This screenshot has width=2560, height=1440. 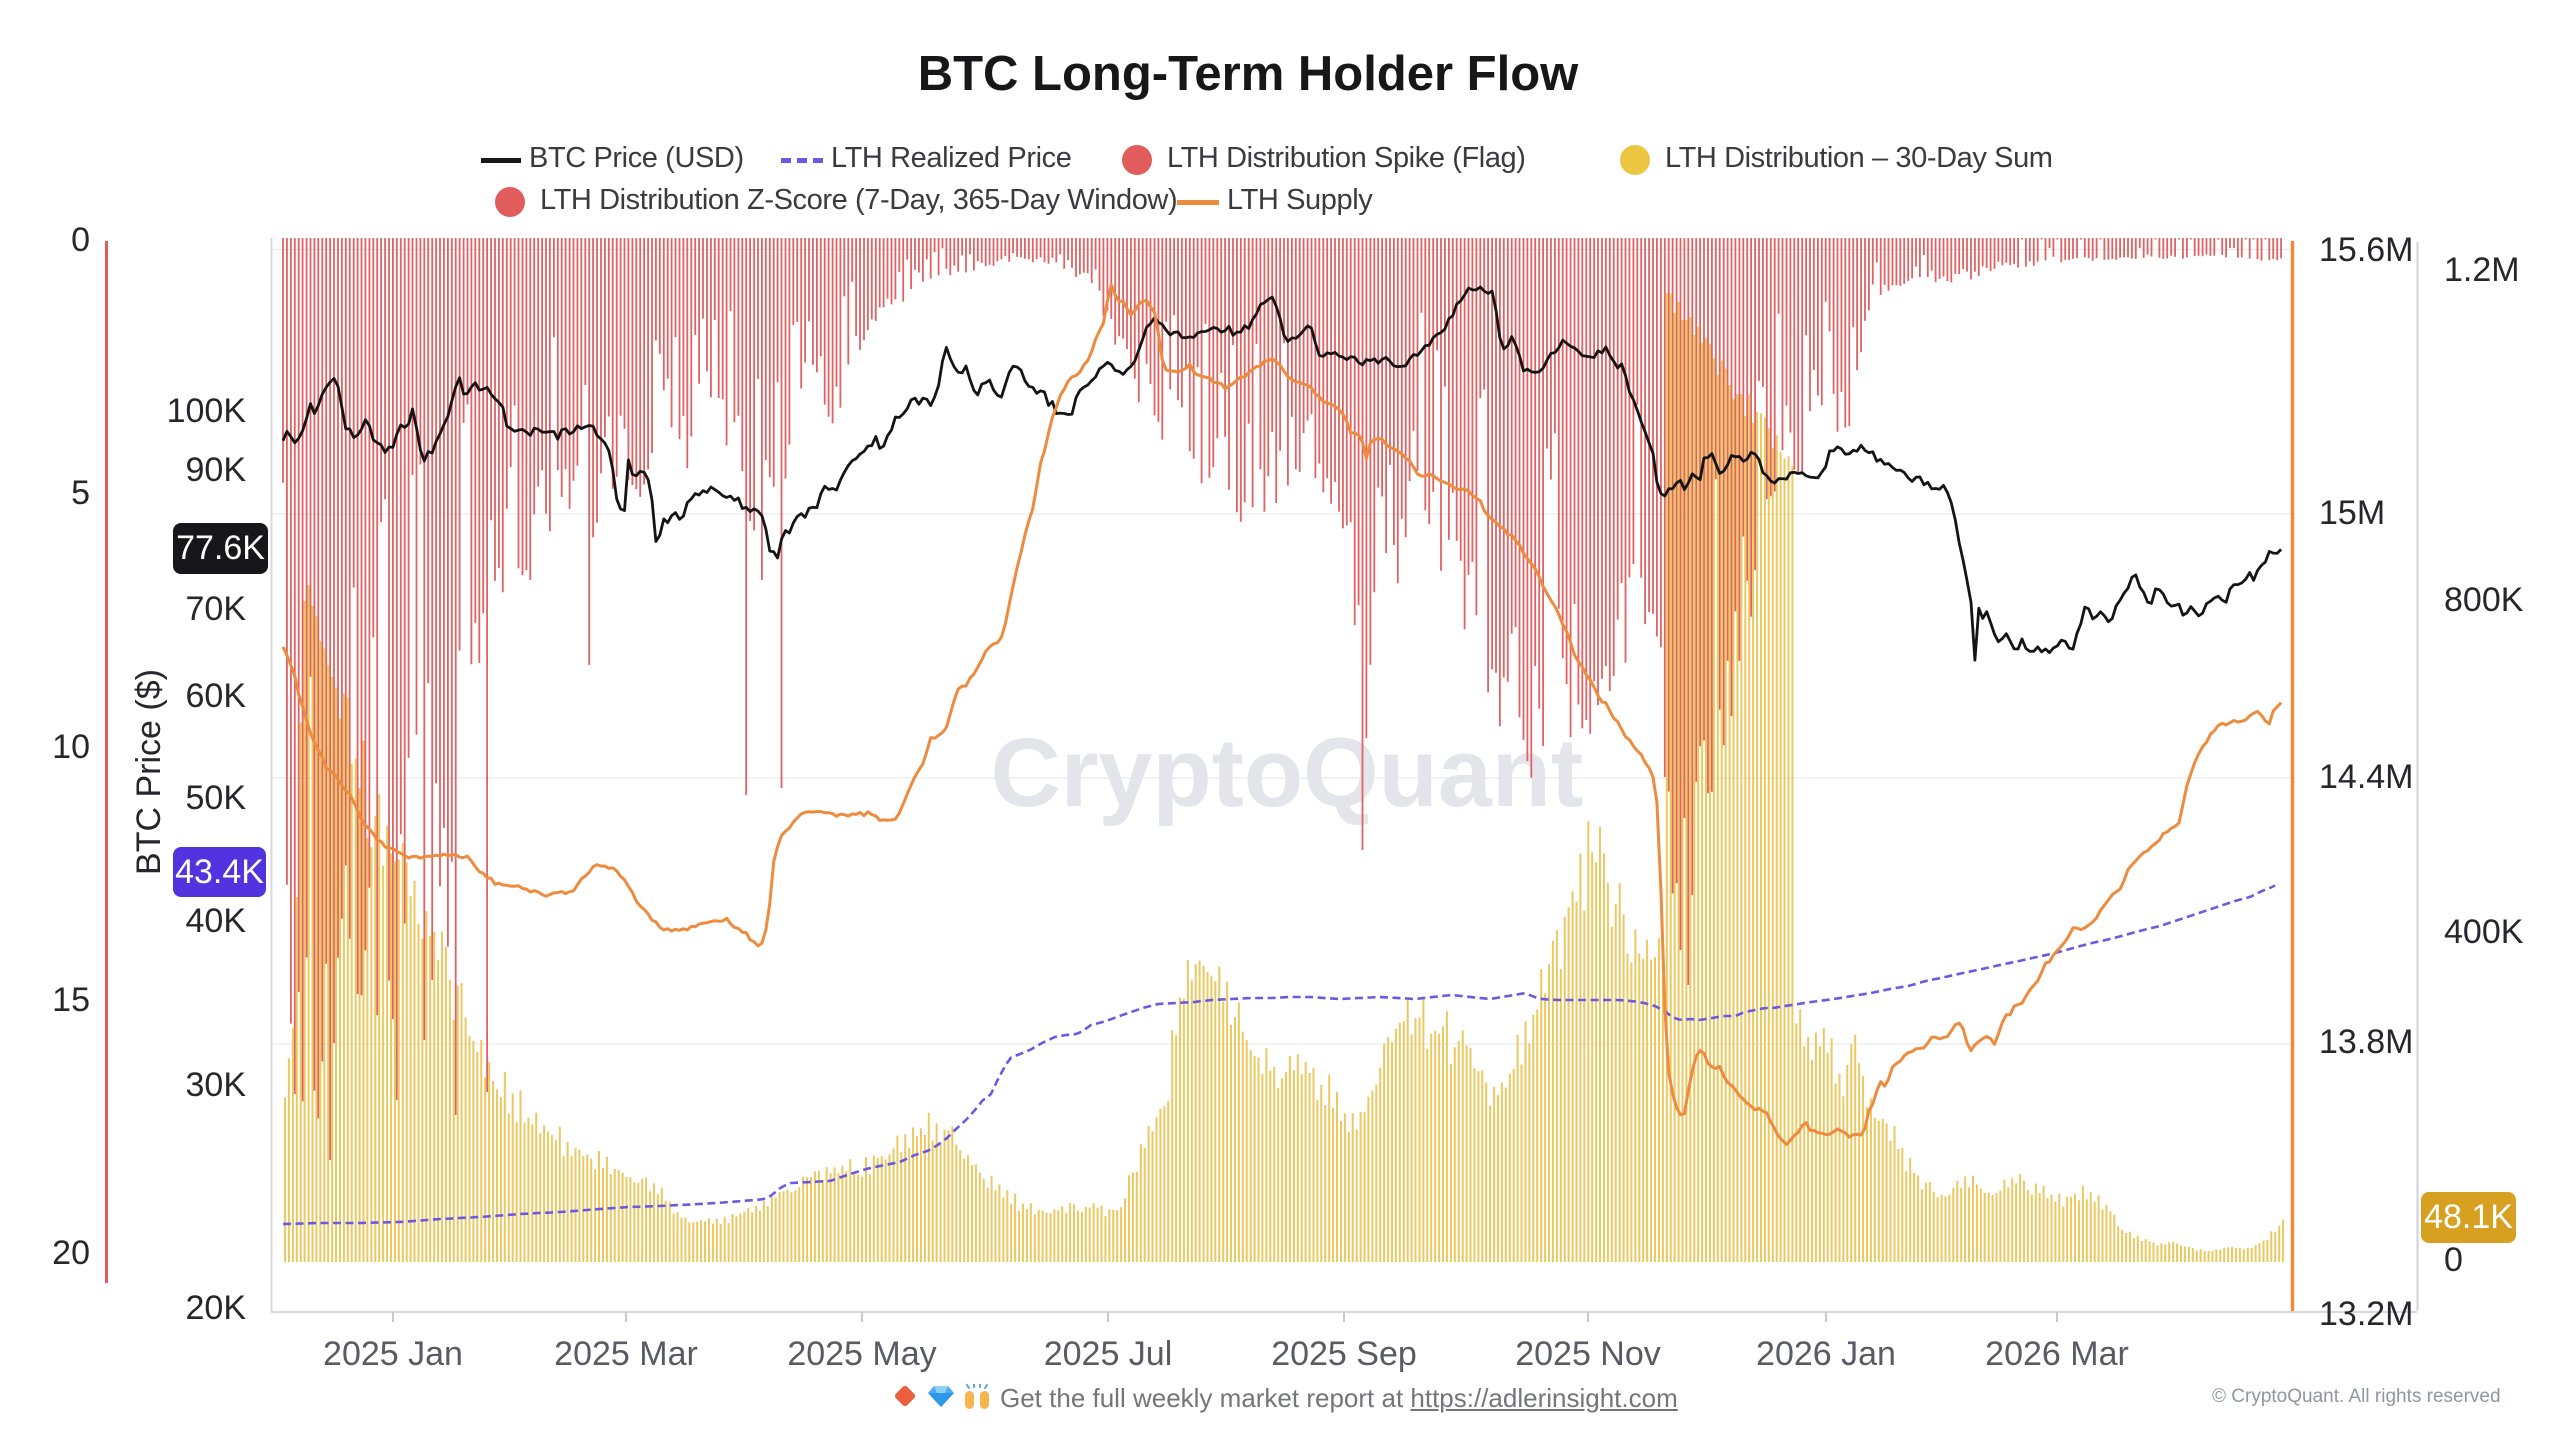 I want to click on svg-text: CryptoQuant, so click(x=1287, y=772).